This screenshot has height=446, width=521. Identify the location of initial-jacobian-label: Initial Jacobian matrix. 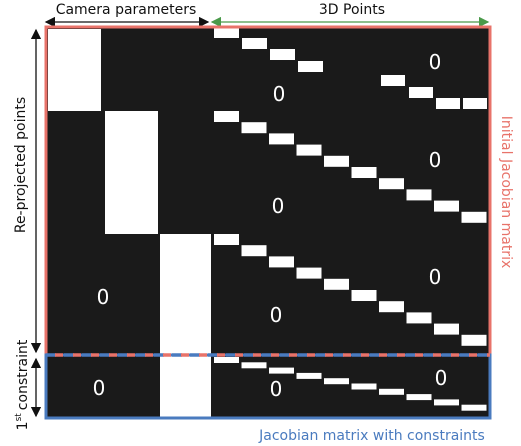
(506, 192).